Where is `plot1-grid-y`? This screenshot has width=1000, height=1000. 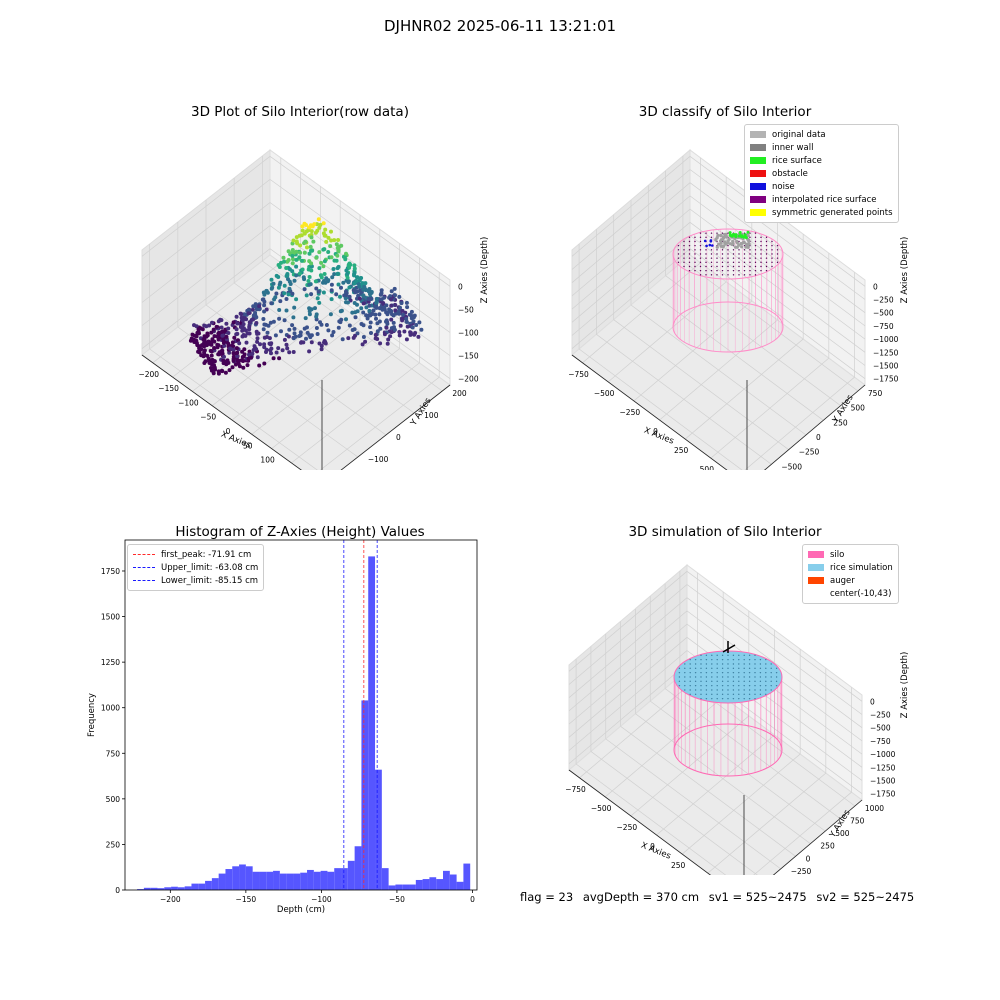 plot1-grid-y is located at coordinates (233, 409).